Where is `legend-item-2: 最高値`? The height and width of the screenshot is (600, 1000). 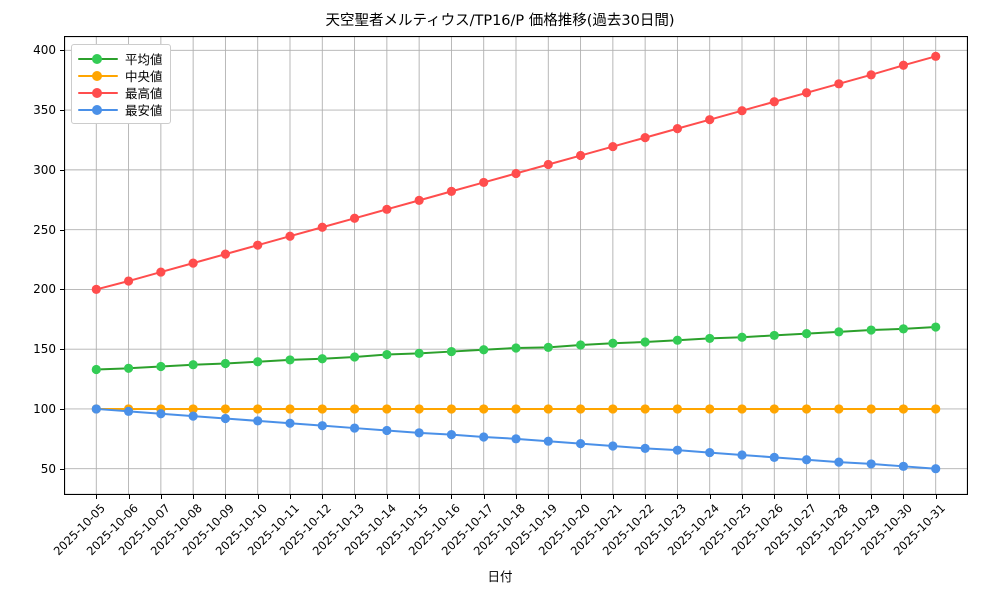 legend-item-2: 最高値 is located at coordinates (120, 92).